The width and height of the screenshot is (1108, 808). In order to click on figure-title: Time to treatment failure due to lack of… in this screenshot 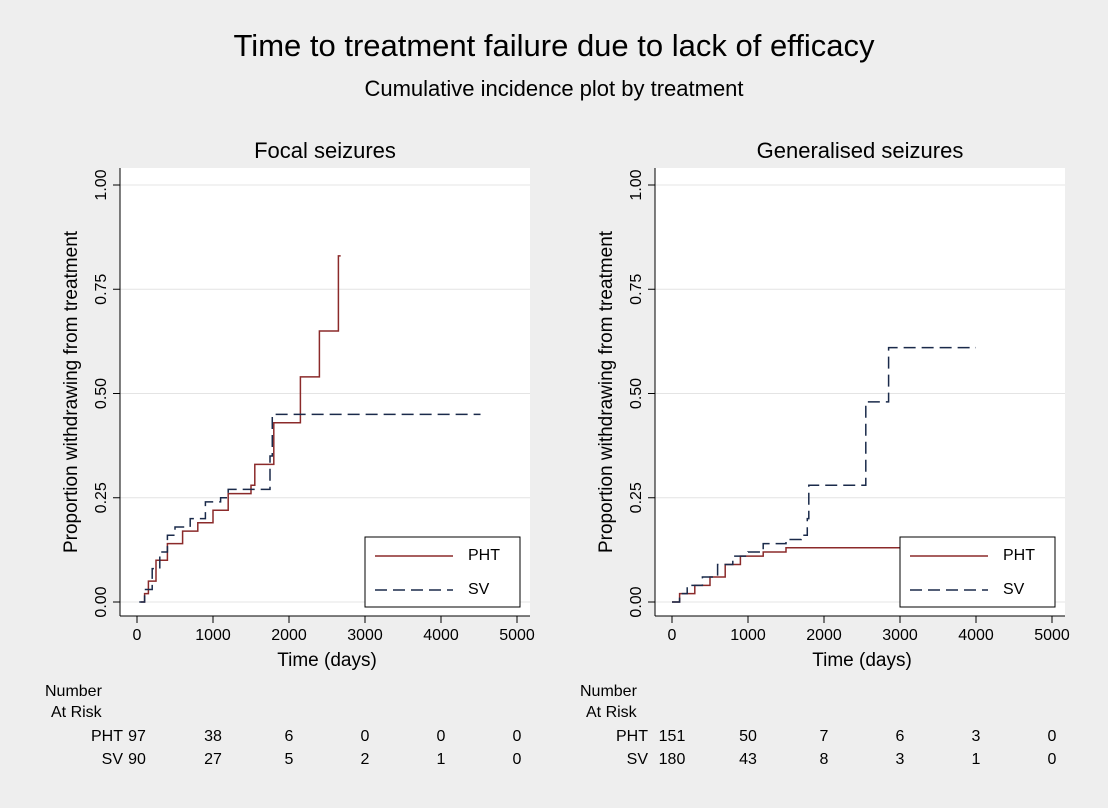, I will do `click(554, 45)`.